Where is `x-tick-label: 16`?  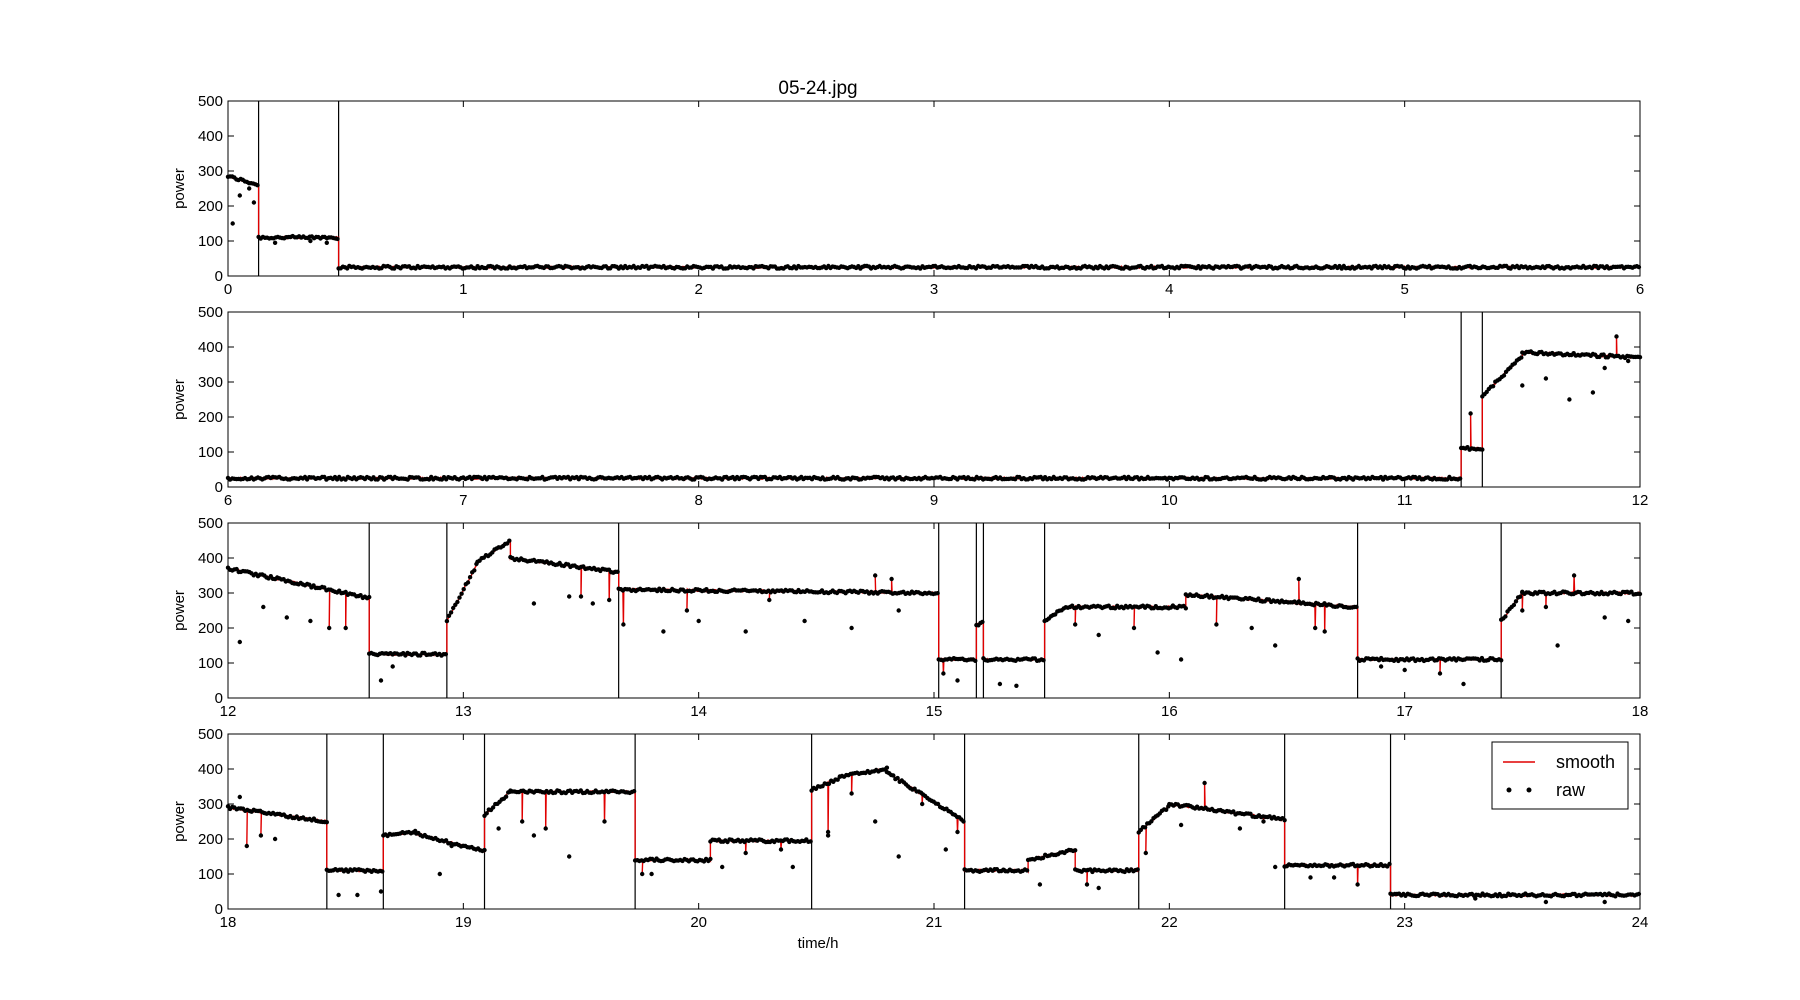 x-tick-label: 16 is located at coordinates (1169, 711).